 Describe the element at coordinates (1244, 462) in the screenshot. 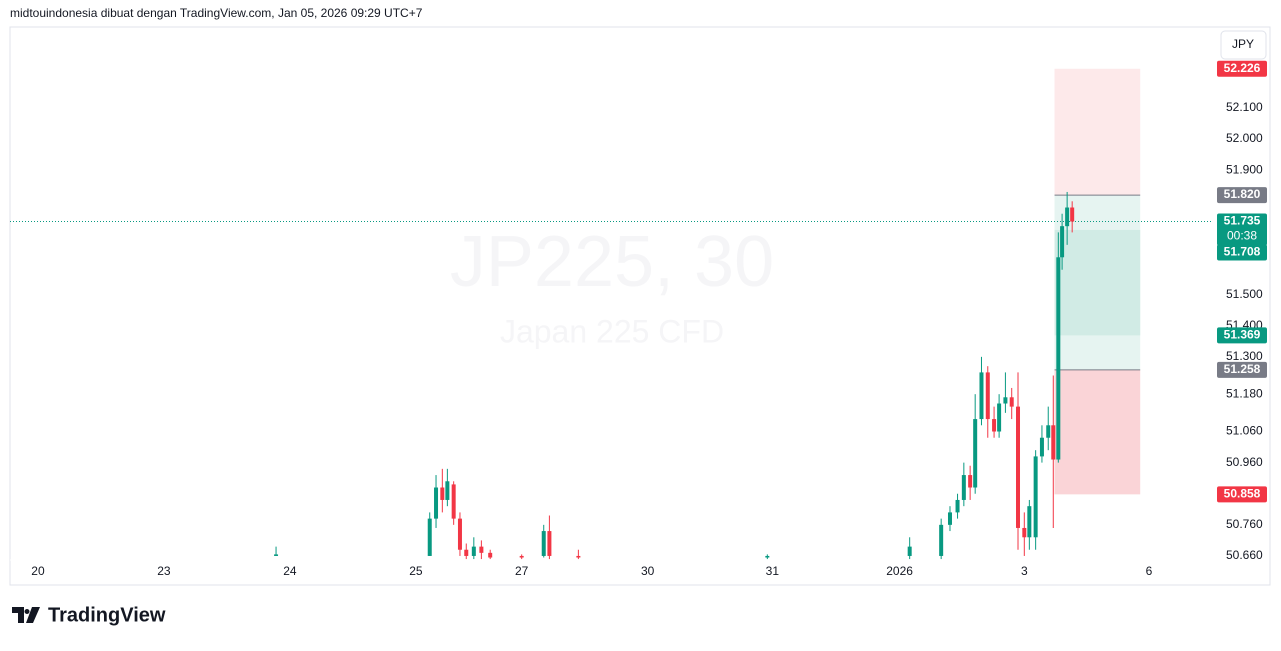

I see `y-tick-label: 50.960` at that location.